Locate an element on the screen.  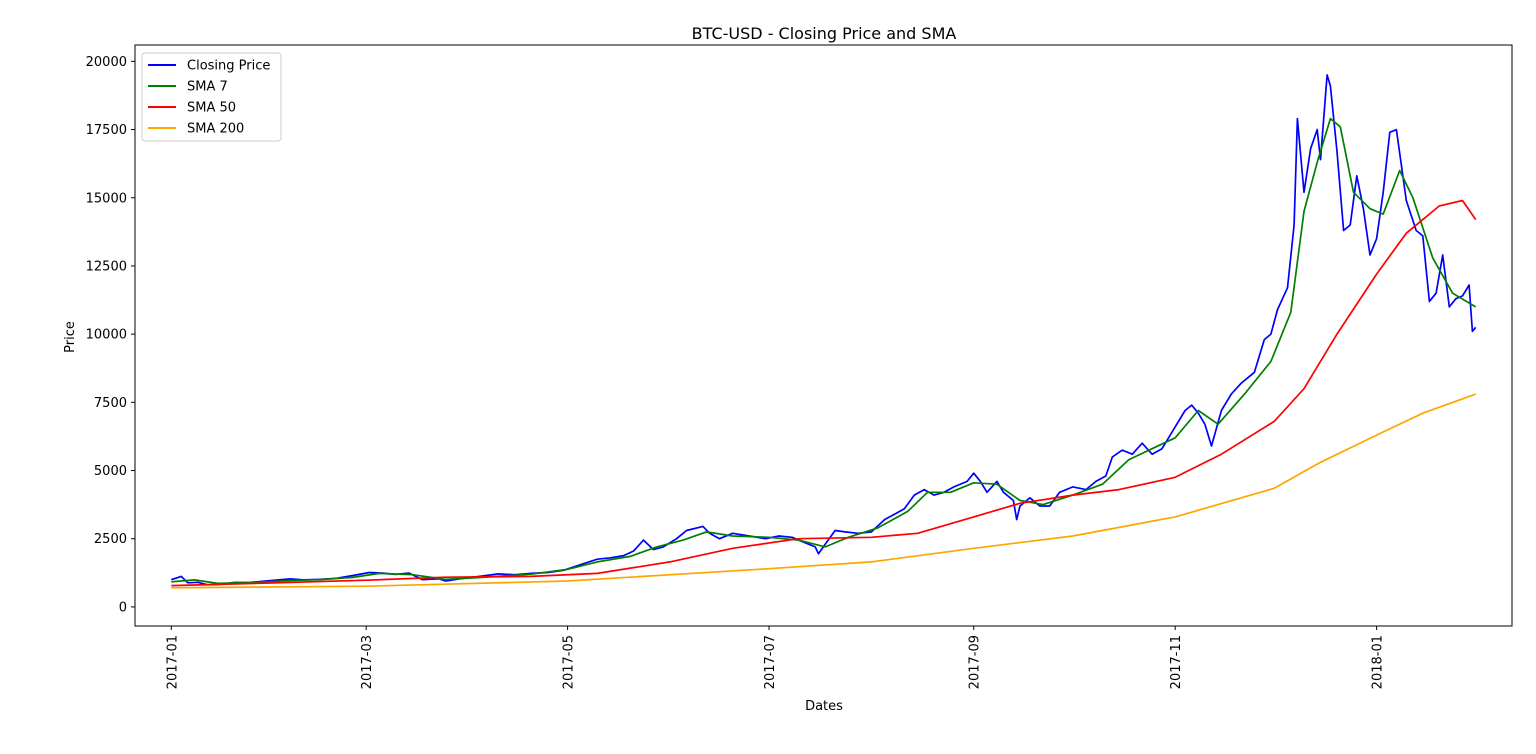
y-tick-label: 7500 is located at coordinates (110, 403).